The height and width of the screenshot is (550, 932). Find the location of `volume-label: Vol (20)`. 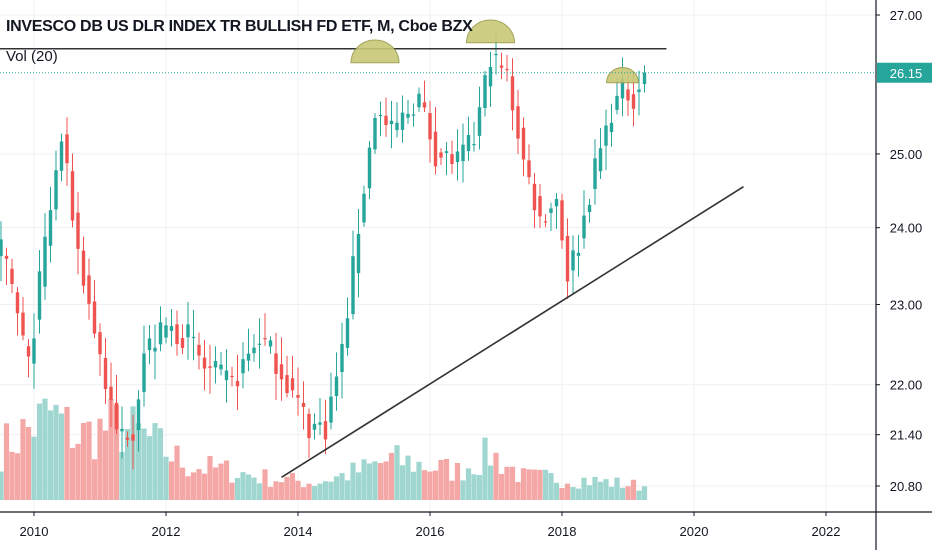

volume-label: Vol (20) is located at coordinates (32, 56).